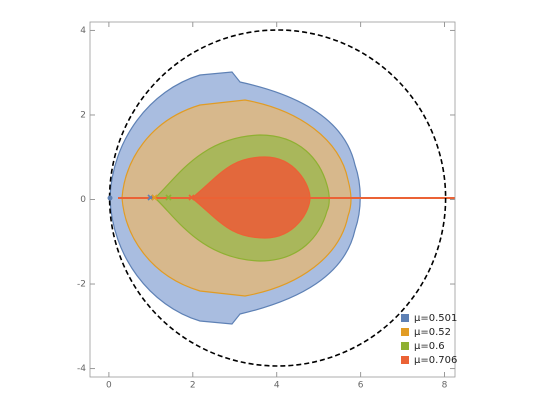 This screenshot has height=409, width=545. Describe the element at coordinates (83, 115) in the screenshot. I see `y-tick-label: 2` at that location.